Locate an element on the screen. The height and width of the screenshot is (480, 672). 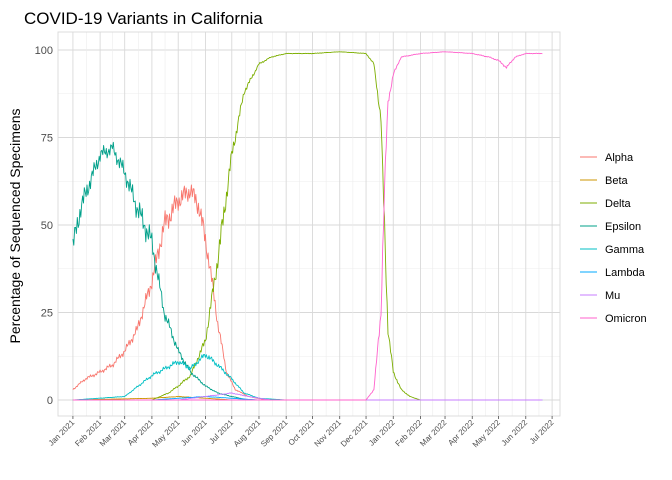
x-tick-label: Nov 2021 is located at coordinates (328, 433).